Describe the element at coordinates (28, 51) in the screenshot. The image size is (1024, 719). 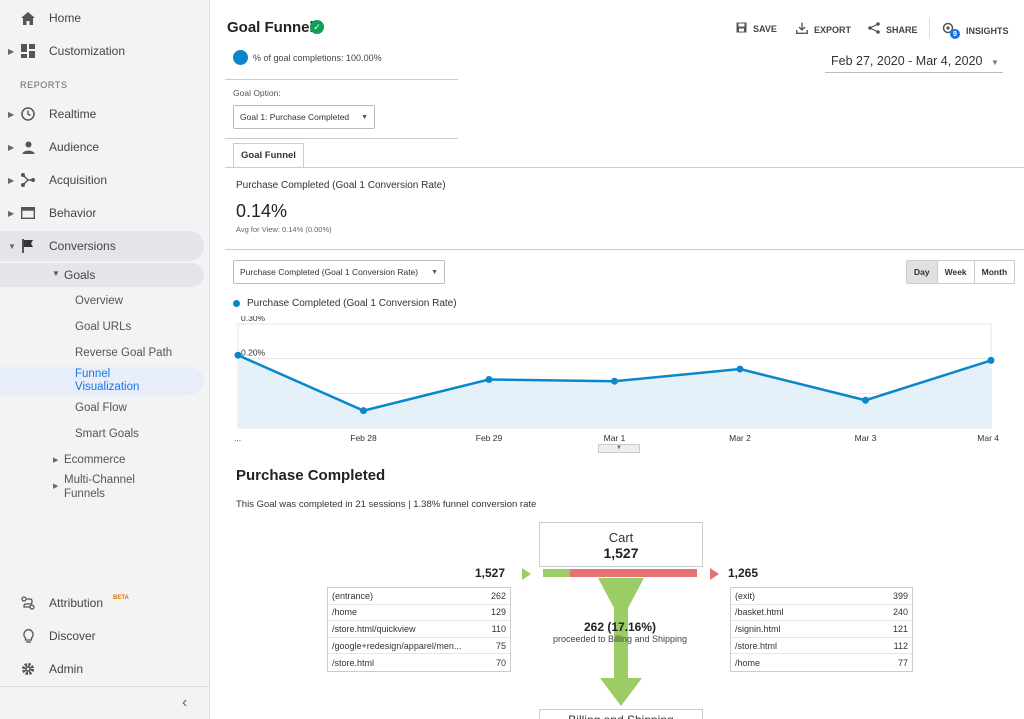
I see `dashboard-icon` at that location.